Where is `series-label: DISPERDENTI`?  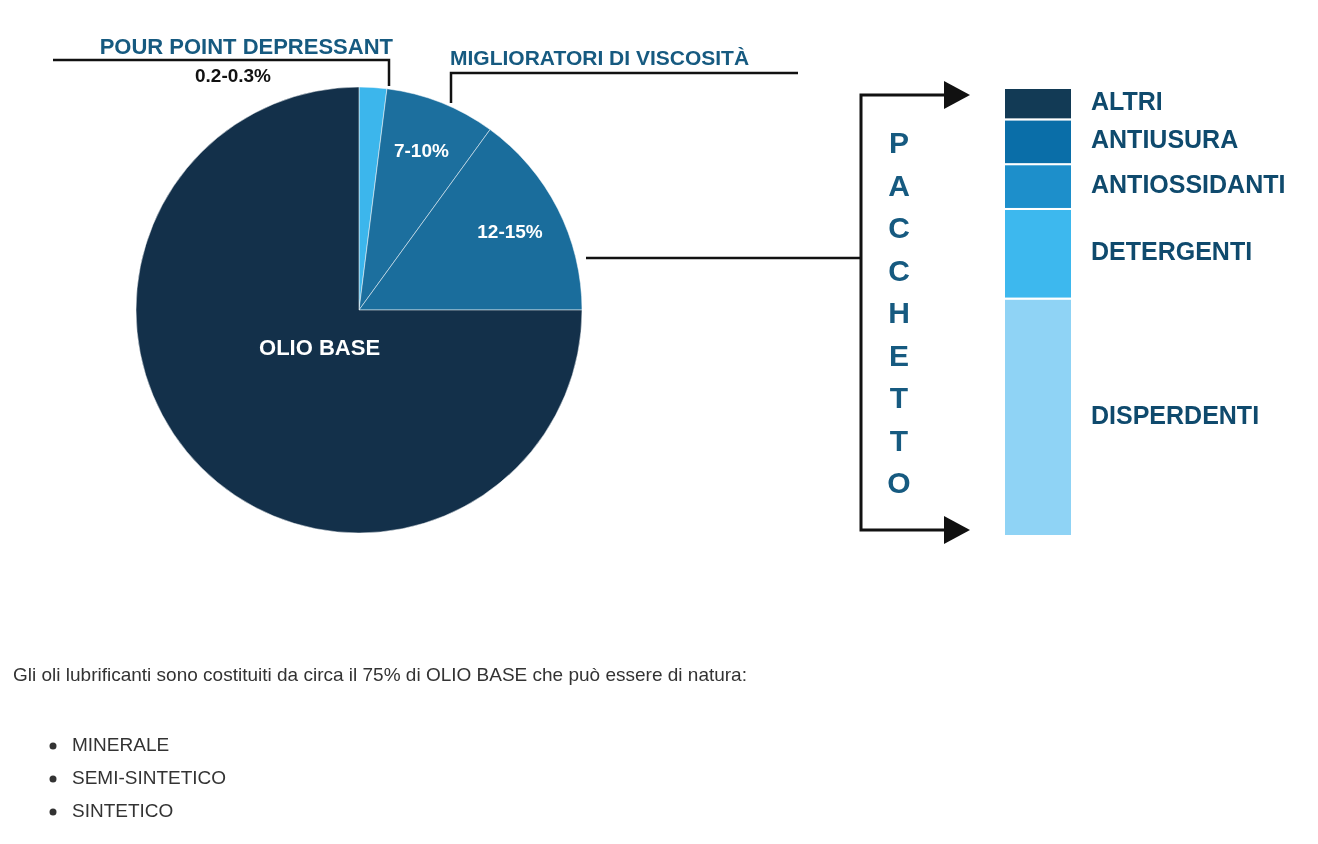 series-label: DISPERDENTI is located at coordinates (1175, 414).